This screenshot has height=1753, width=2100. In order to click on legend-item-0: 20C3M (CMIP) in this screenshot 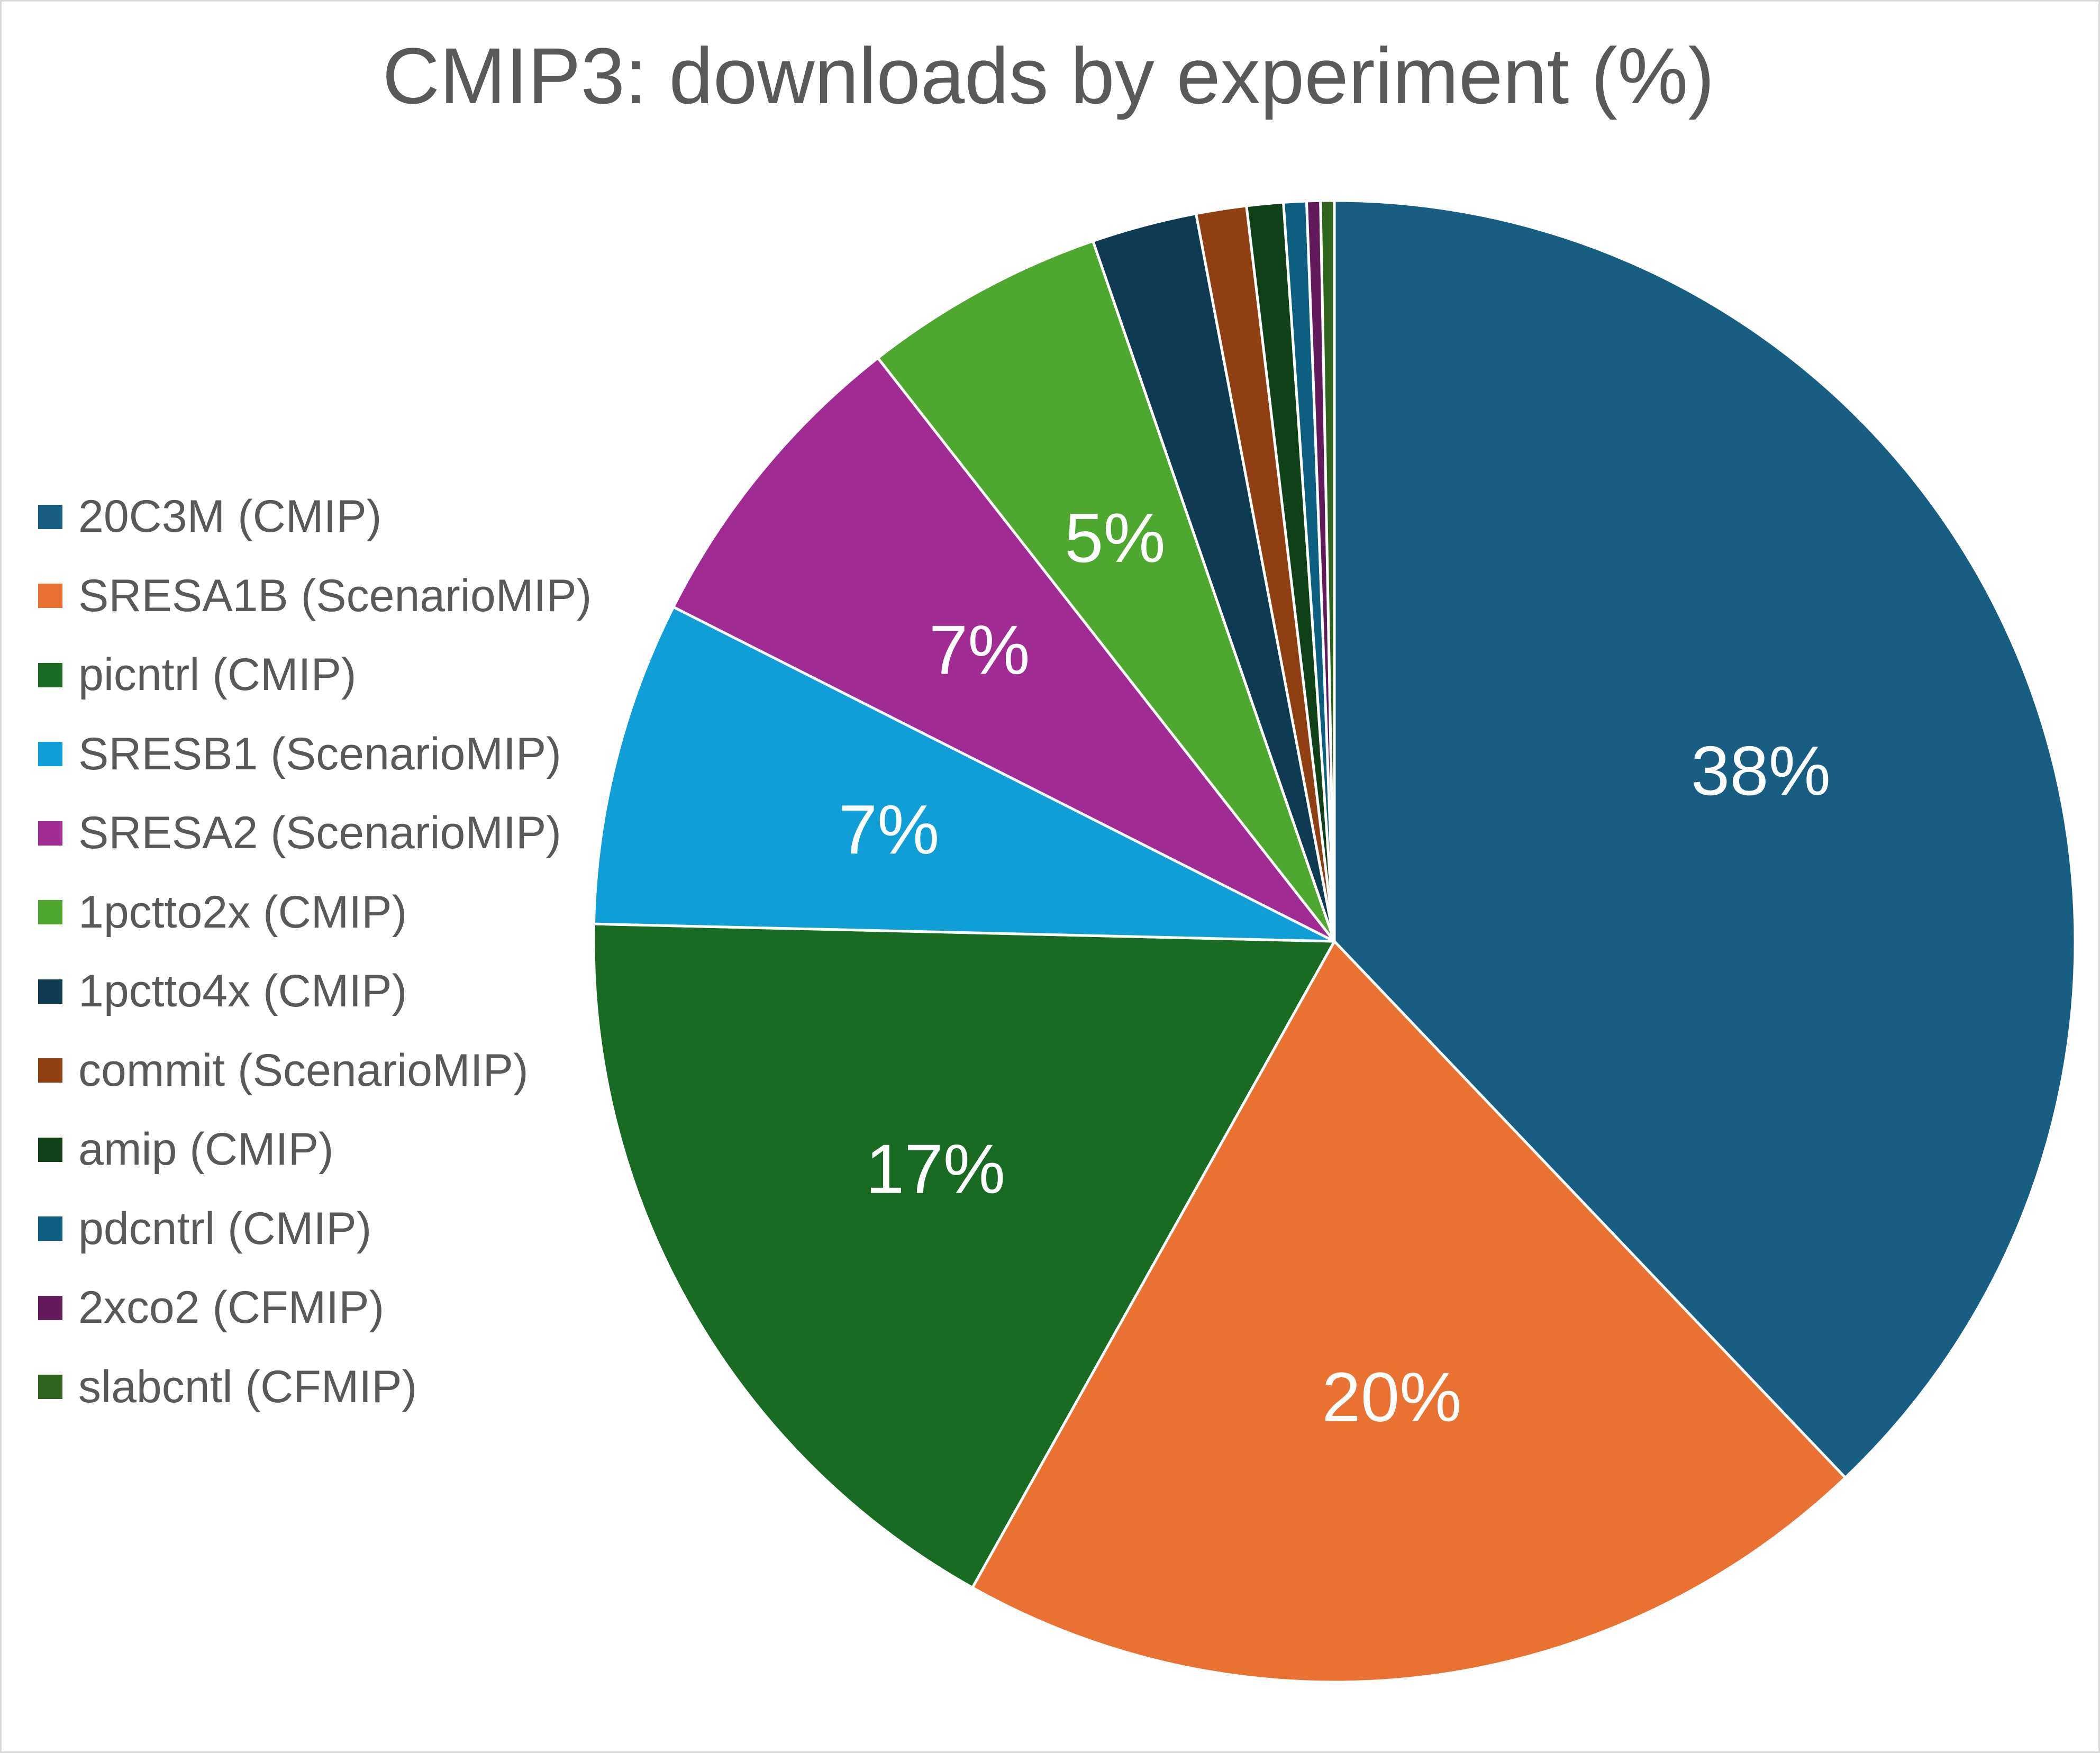, I will do `click(321, 517)`.